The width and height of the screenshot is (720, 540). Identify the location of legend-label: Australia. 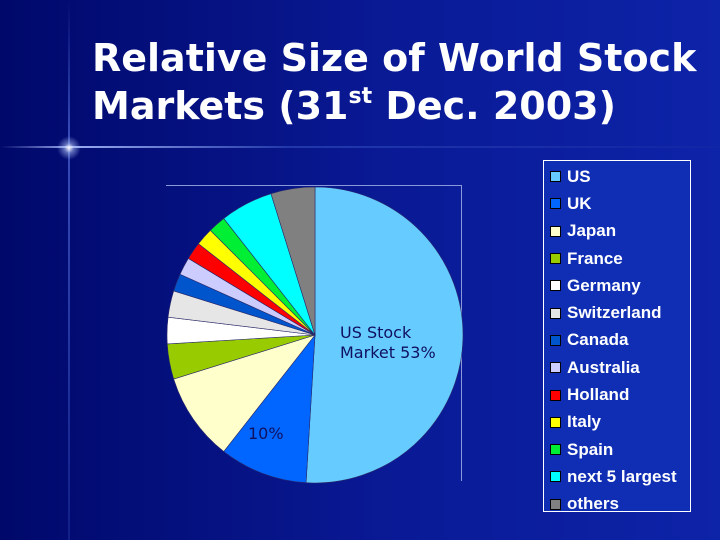
(603, 367).